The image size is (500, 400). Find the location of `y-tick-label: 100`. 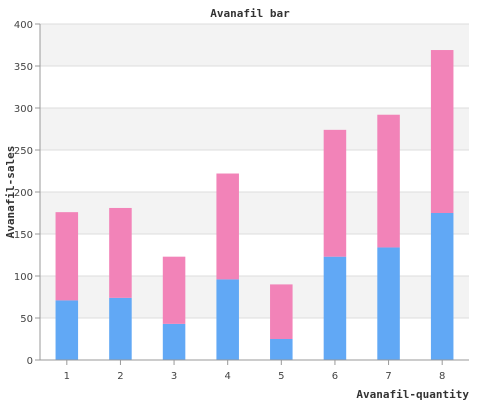

y-tick-label: 100 is located at coordinates (23, 277).